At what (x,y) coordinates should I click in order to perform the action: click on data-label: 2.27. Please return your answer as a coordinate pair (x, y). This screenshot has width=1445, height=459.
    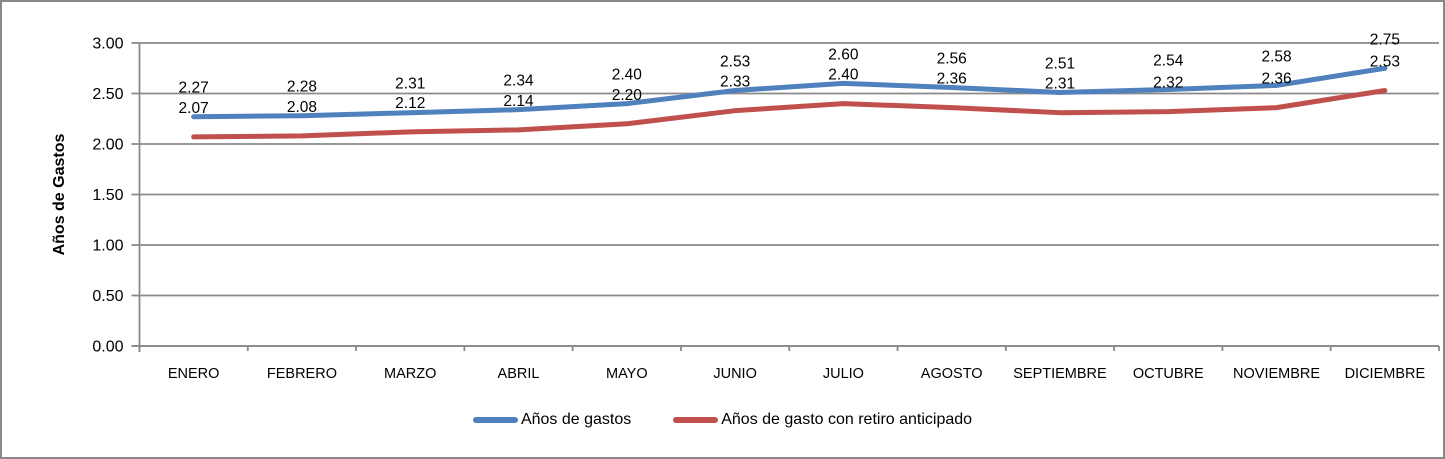
    Looking at the image, I should click on (194, 88).